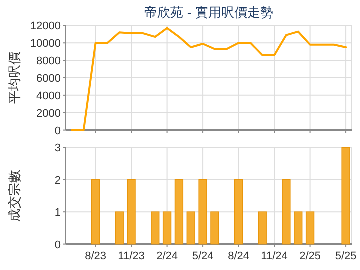 The image size is (360, 270). What do you see at coordinates (48, 114) in the screenshot?
I see `y-tick-label: 2000` at bounding box center [48, 114].